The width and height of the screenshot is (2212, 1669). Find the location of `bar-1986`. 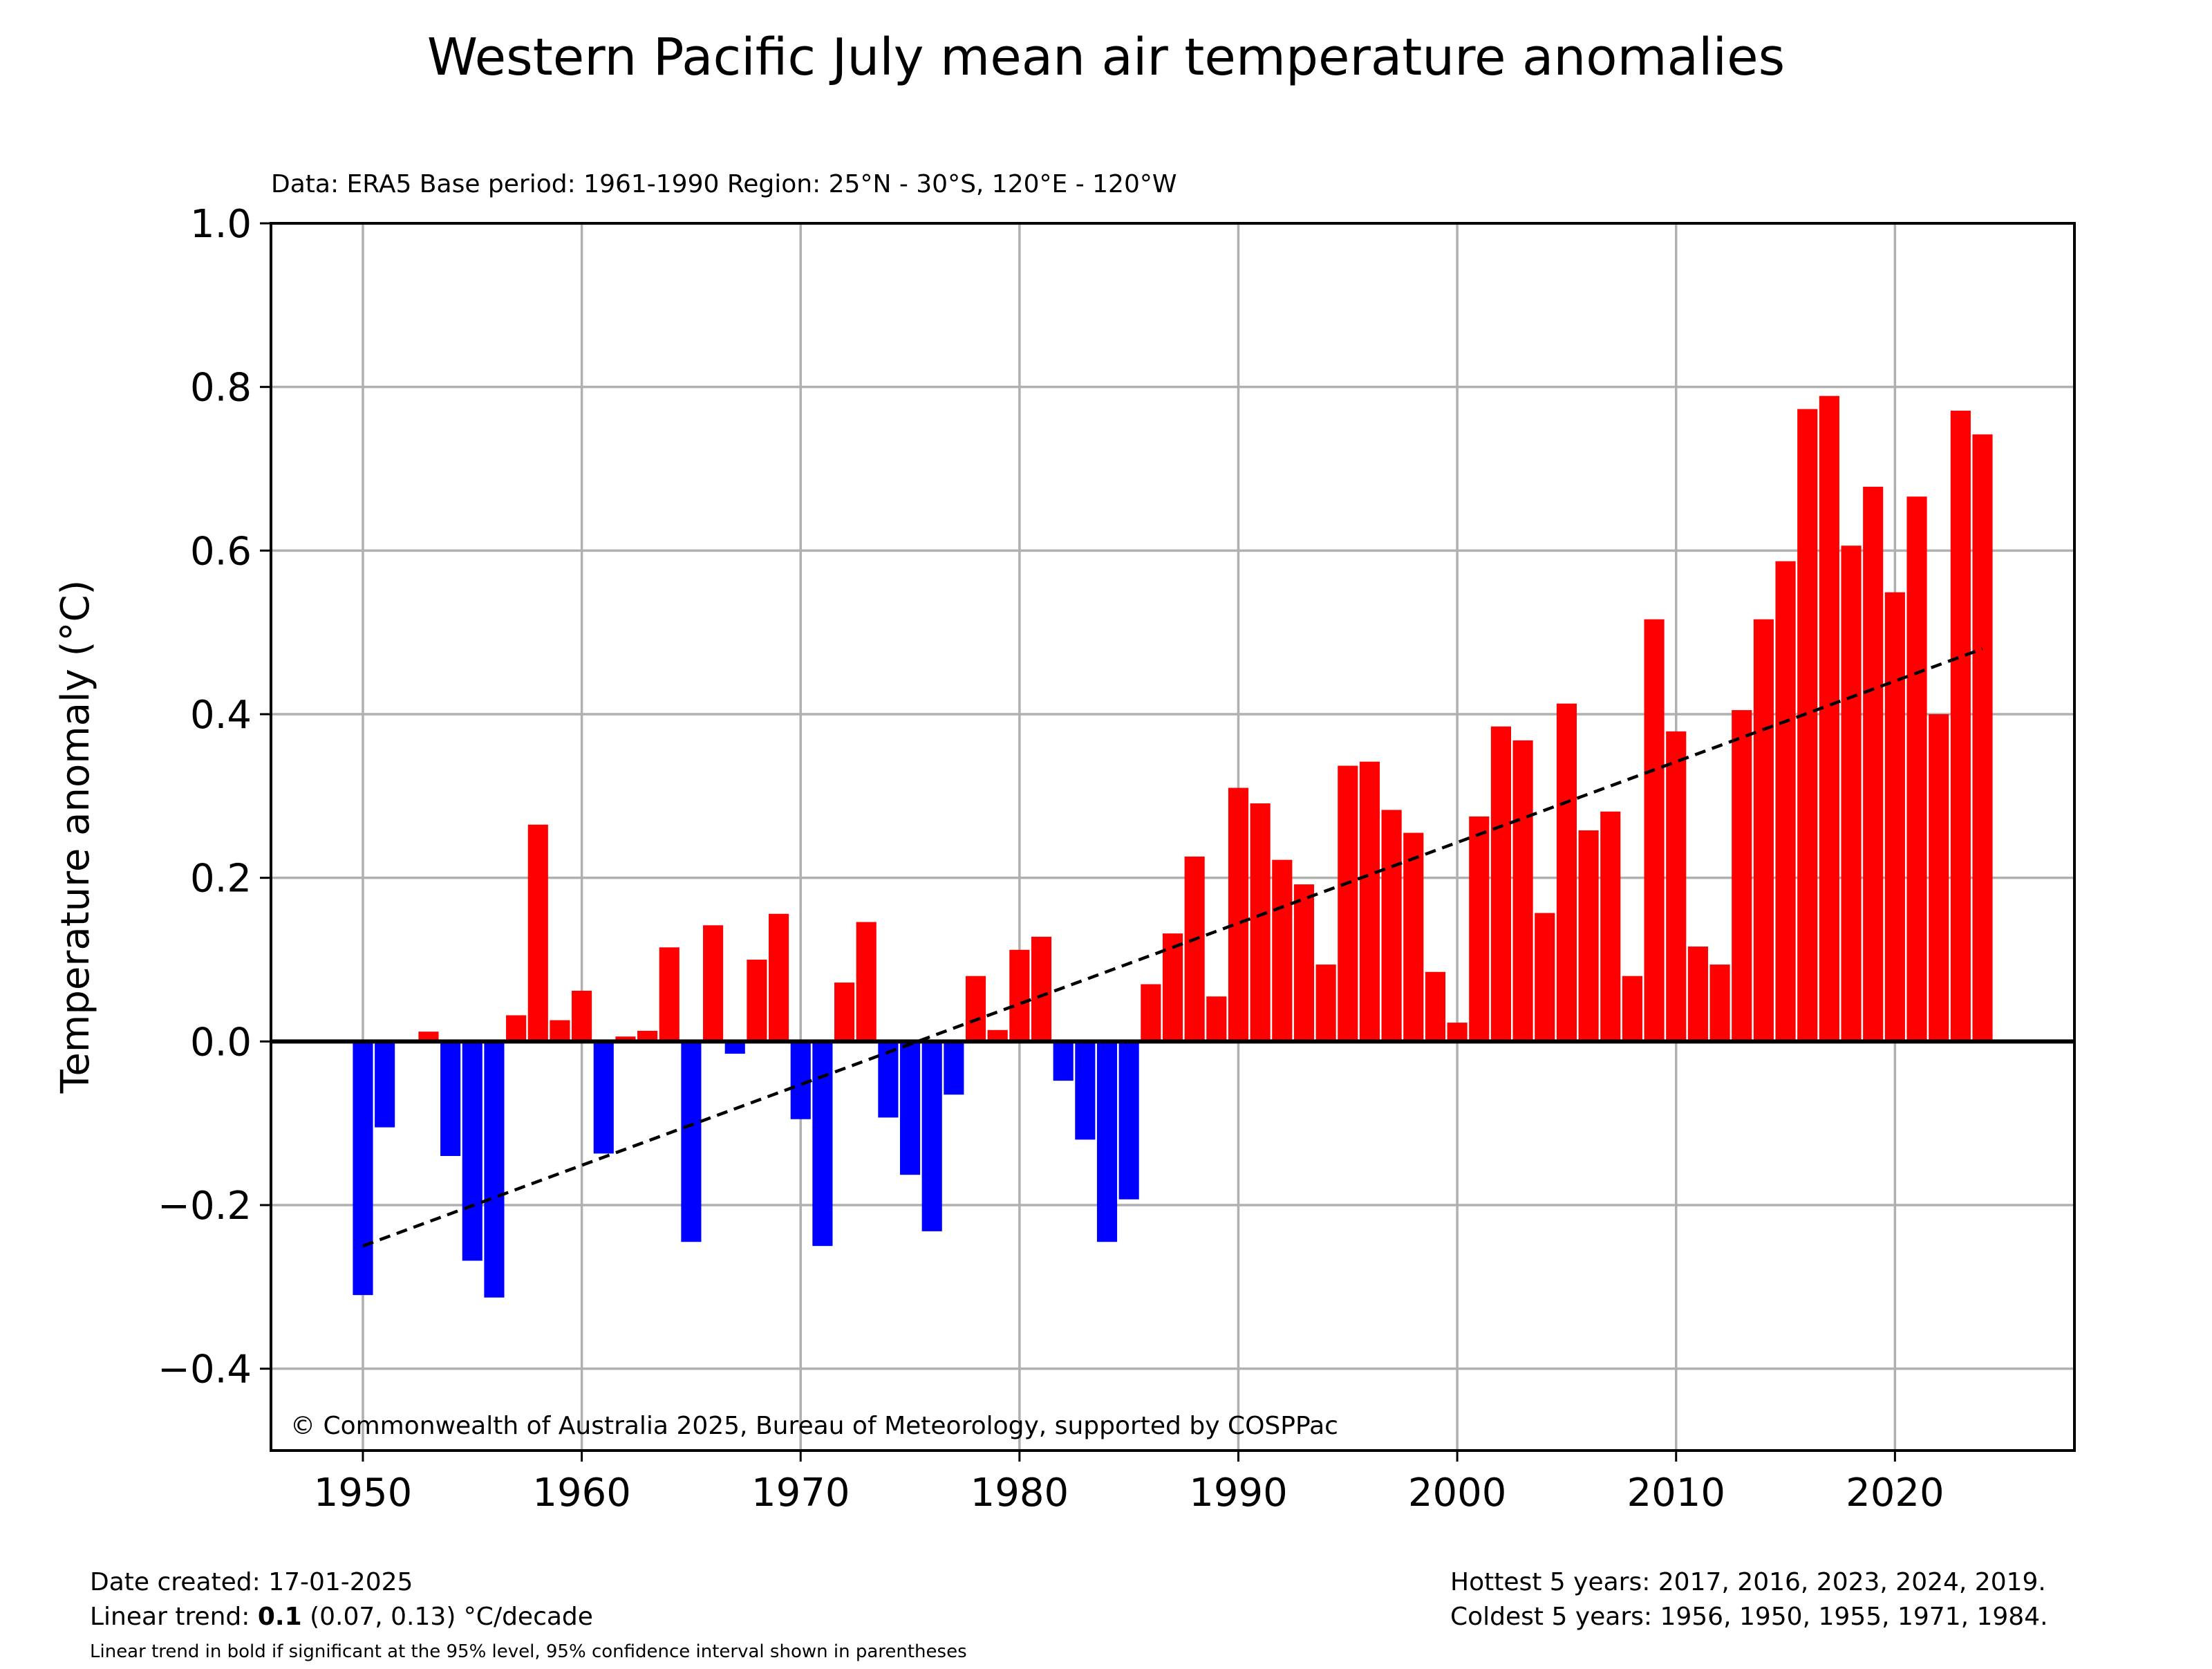

bar-1986 is located at coordinates (1151, 1013).